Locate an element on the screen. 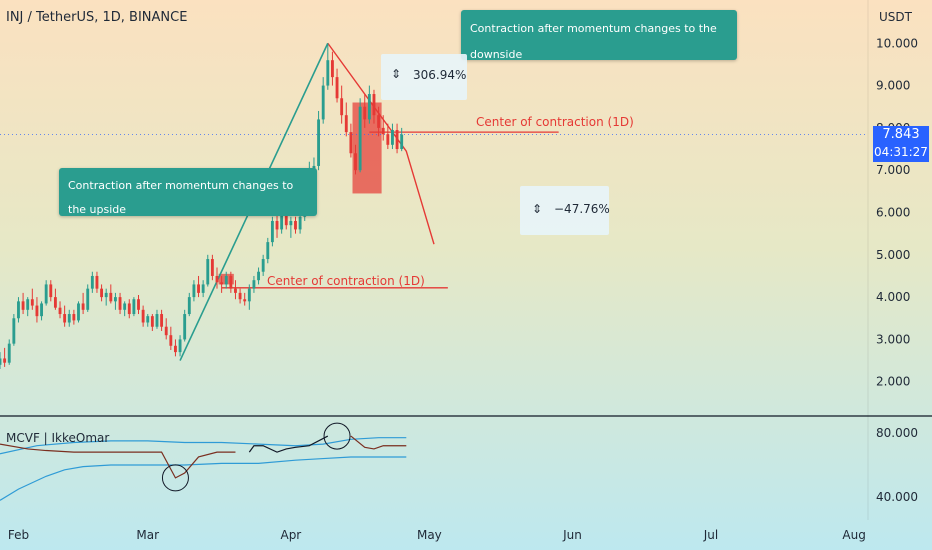 The width and height of the screenshot is (932, 550). contraction-zone is located at coordinates (367, 148).